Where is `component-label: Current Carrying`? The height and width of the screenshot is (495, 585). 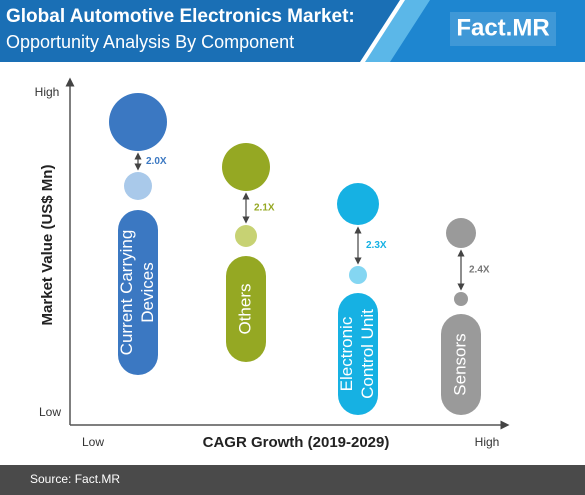
component-label: Current Carrying is located at coordinates (126, 293).